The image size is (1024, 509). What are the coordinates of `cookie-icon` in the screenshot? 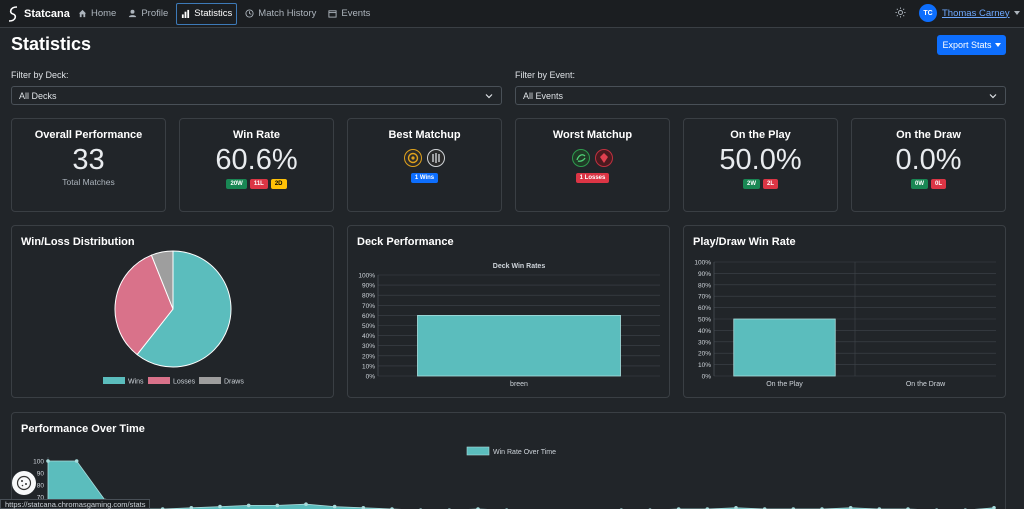 It's located at (24, 483).